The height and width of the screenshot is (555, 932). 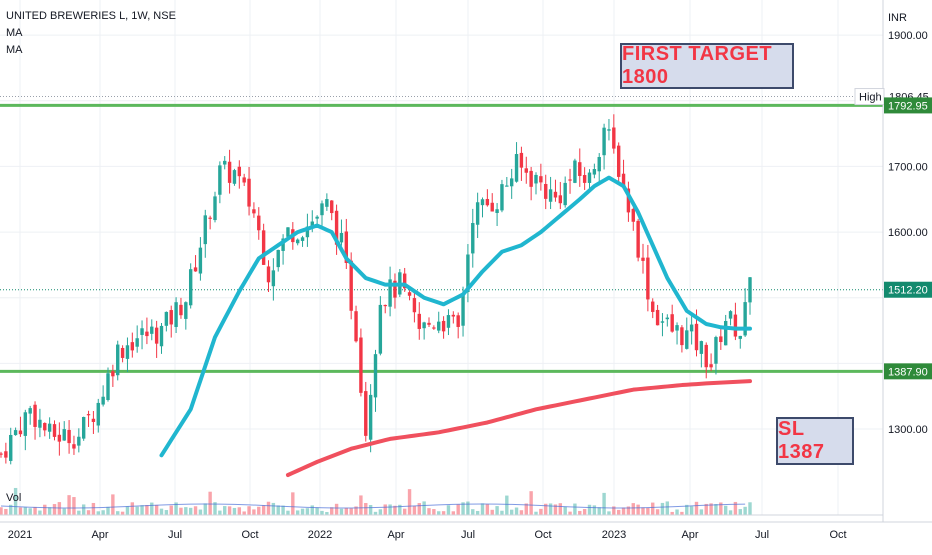 What do you see at coordinates (542, 535) in the screenshot?
I see `x-tick-label: Oct` at bounding box center [542, 535].